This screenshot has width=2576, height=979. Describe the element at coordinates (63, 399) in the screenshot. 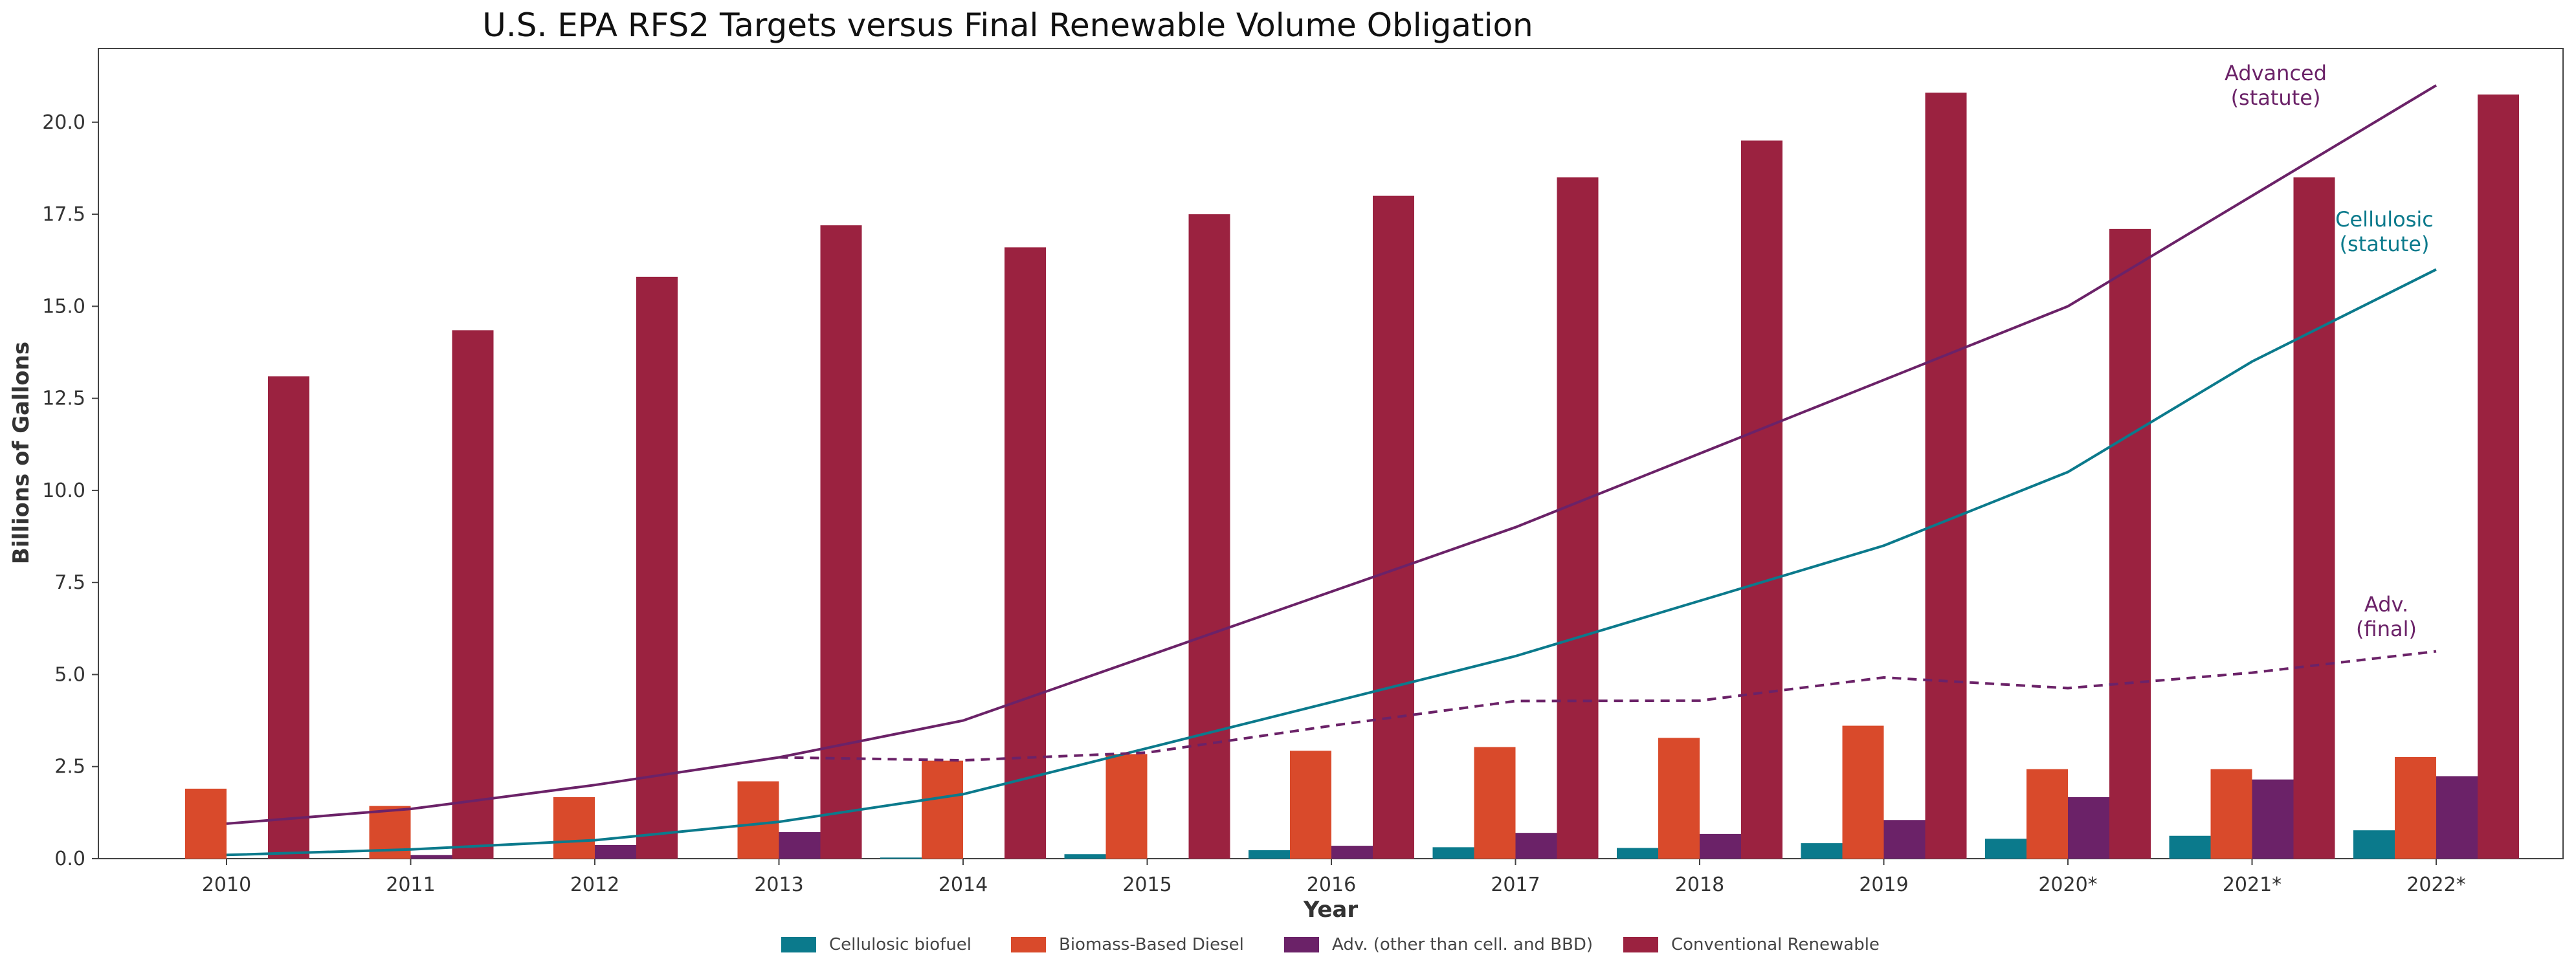

I see `y-tick-label: 12.5` at that location.